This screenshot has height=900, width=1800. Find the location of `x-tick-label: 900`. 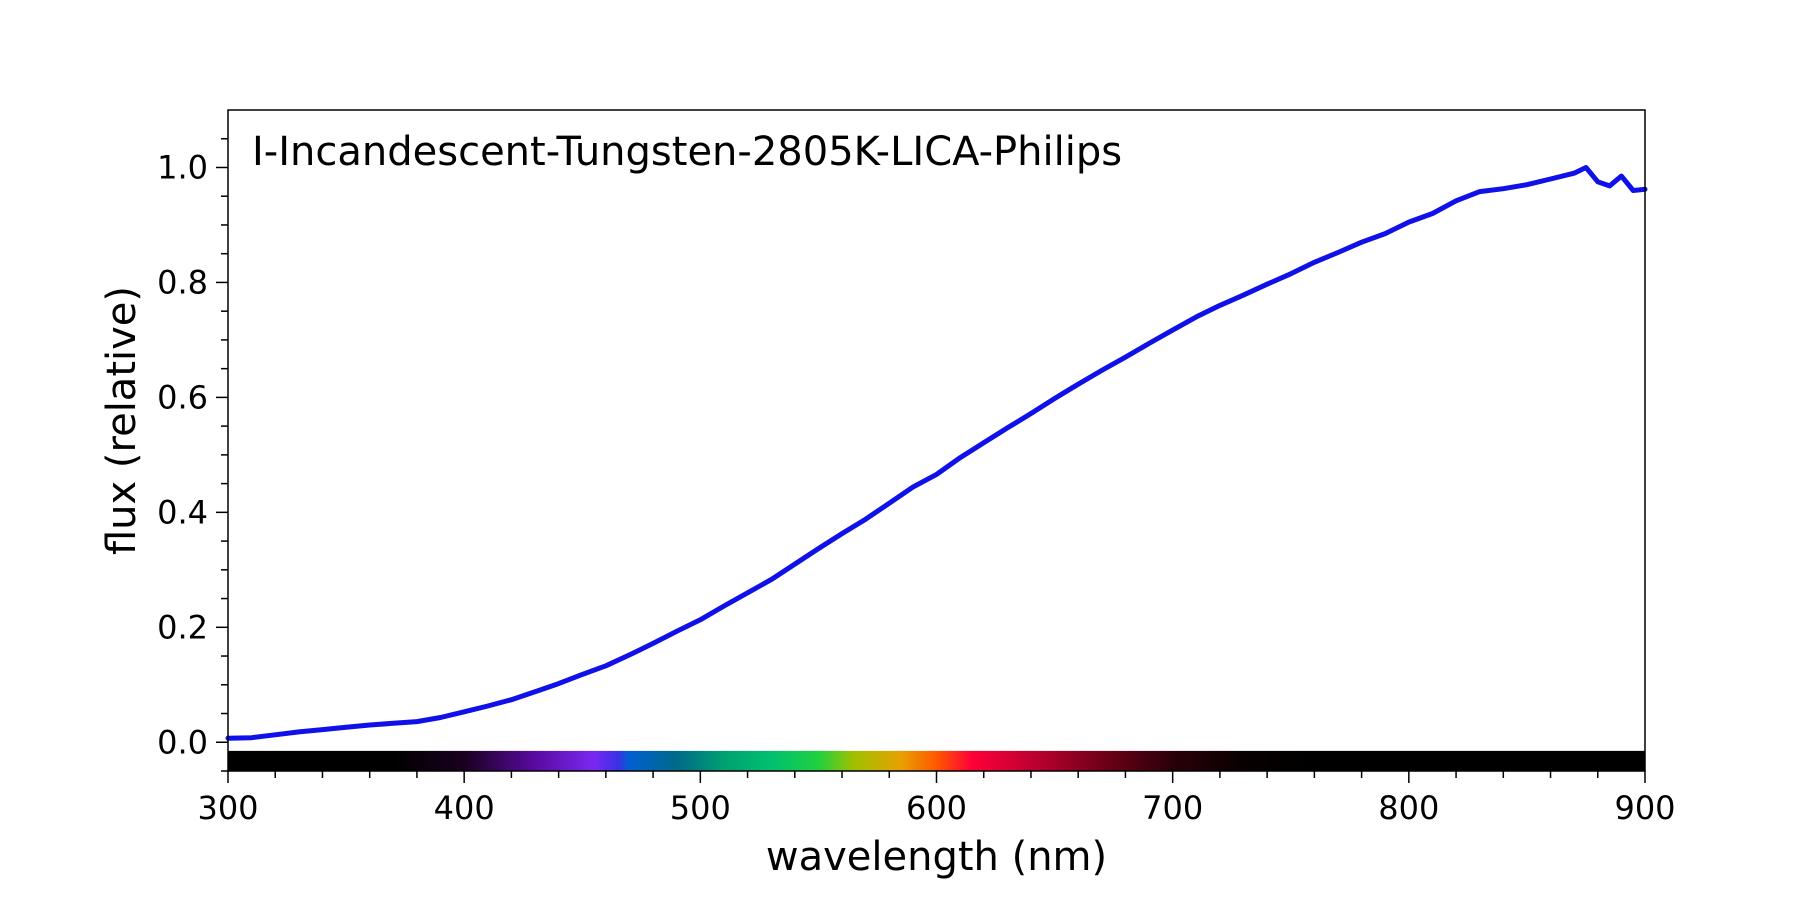

x-tick-label: 900 is located at coordinates (1644, 808).